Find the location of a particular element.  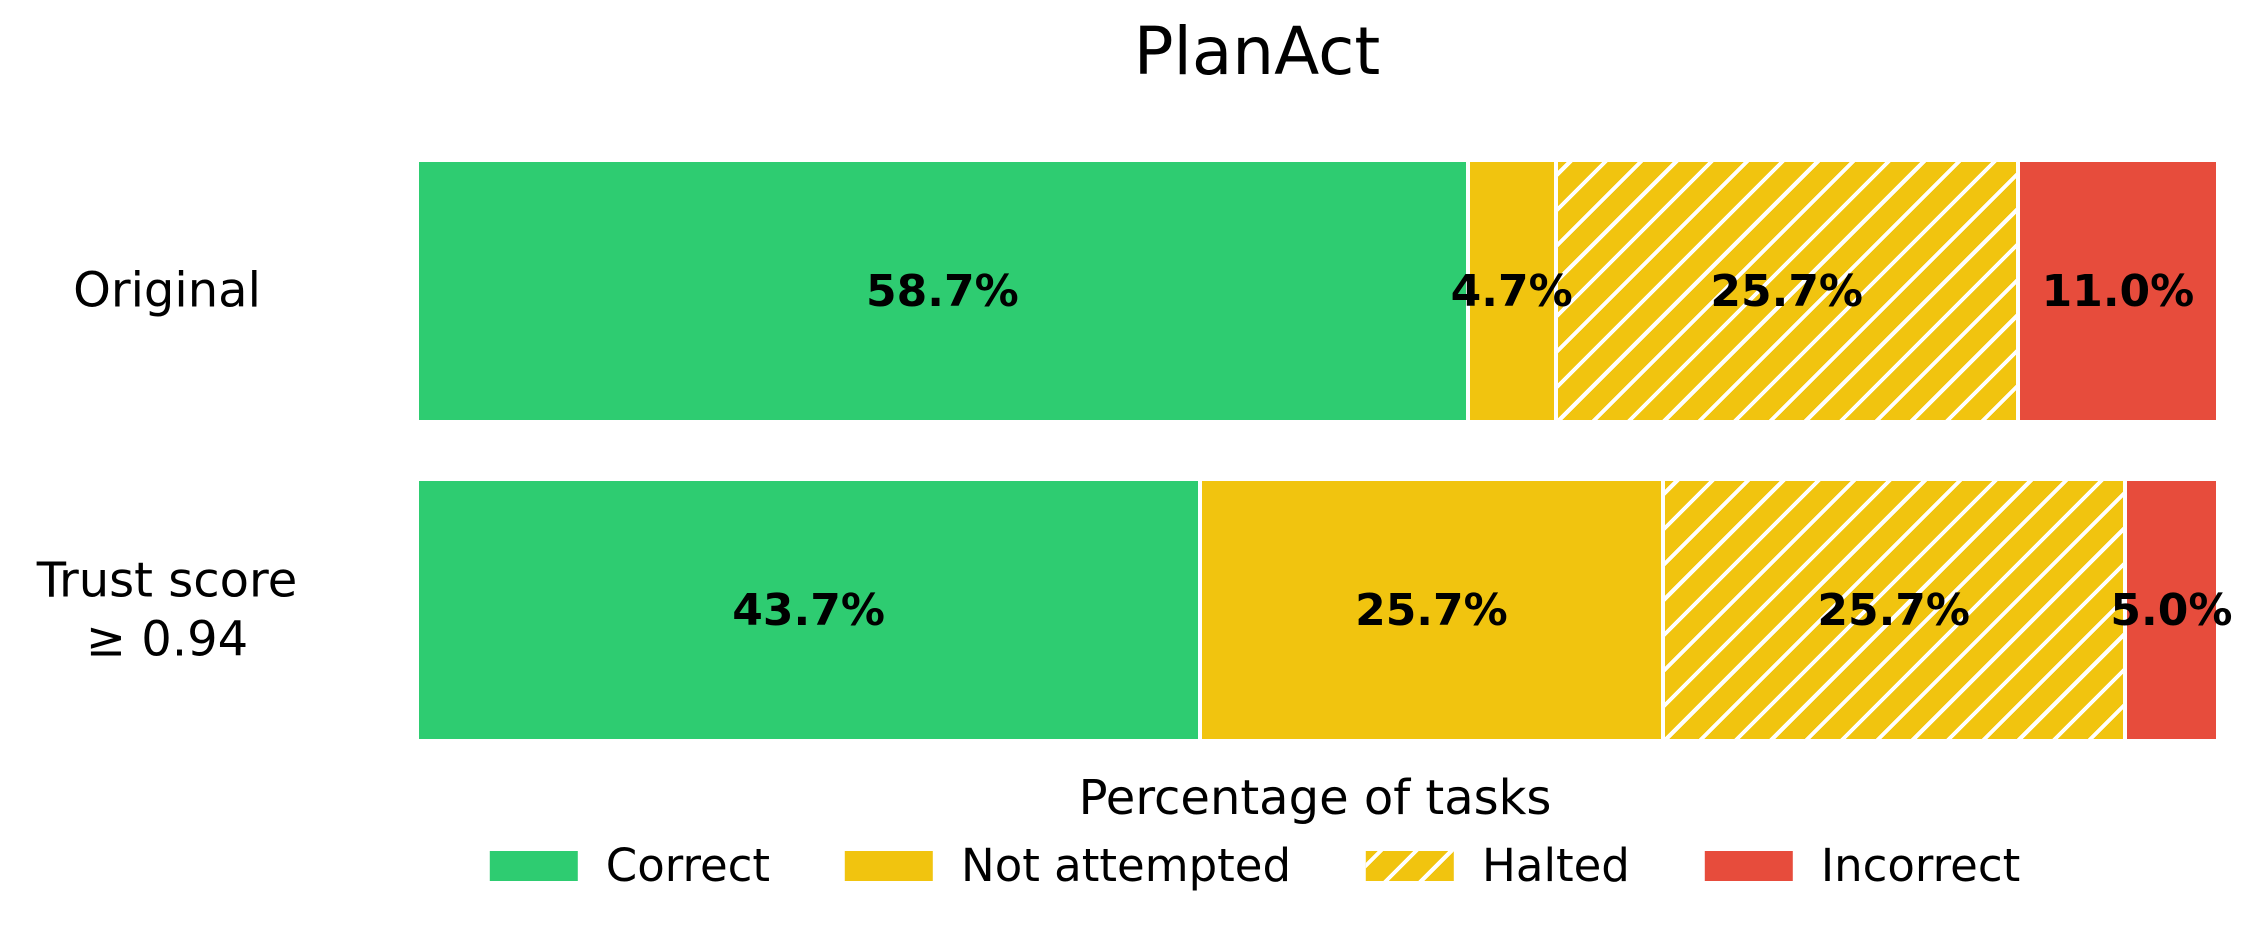

legend-swatch-not-attempted is located at coordinates (889, 865).